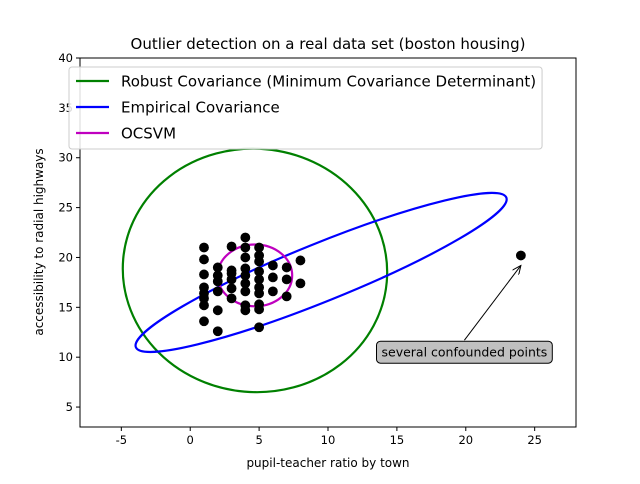 The image size is (640, 484). Describe the element at coordinates (258, 440) in the screenshot. I see `x-tick-label: 5` at that location.